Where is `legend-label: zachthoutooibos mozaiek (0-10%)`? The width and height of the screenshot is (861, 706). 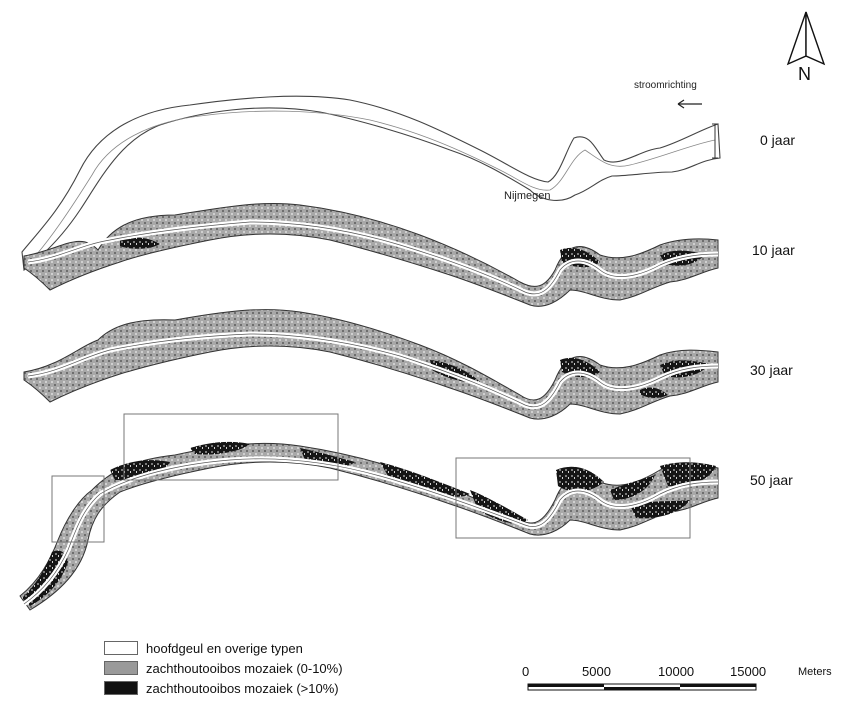
legend-label: zachthoutooibos mozaiek (0-10%) is located at coordinates (244, 668).